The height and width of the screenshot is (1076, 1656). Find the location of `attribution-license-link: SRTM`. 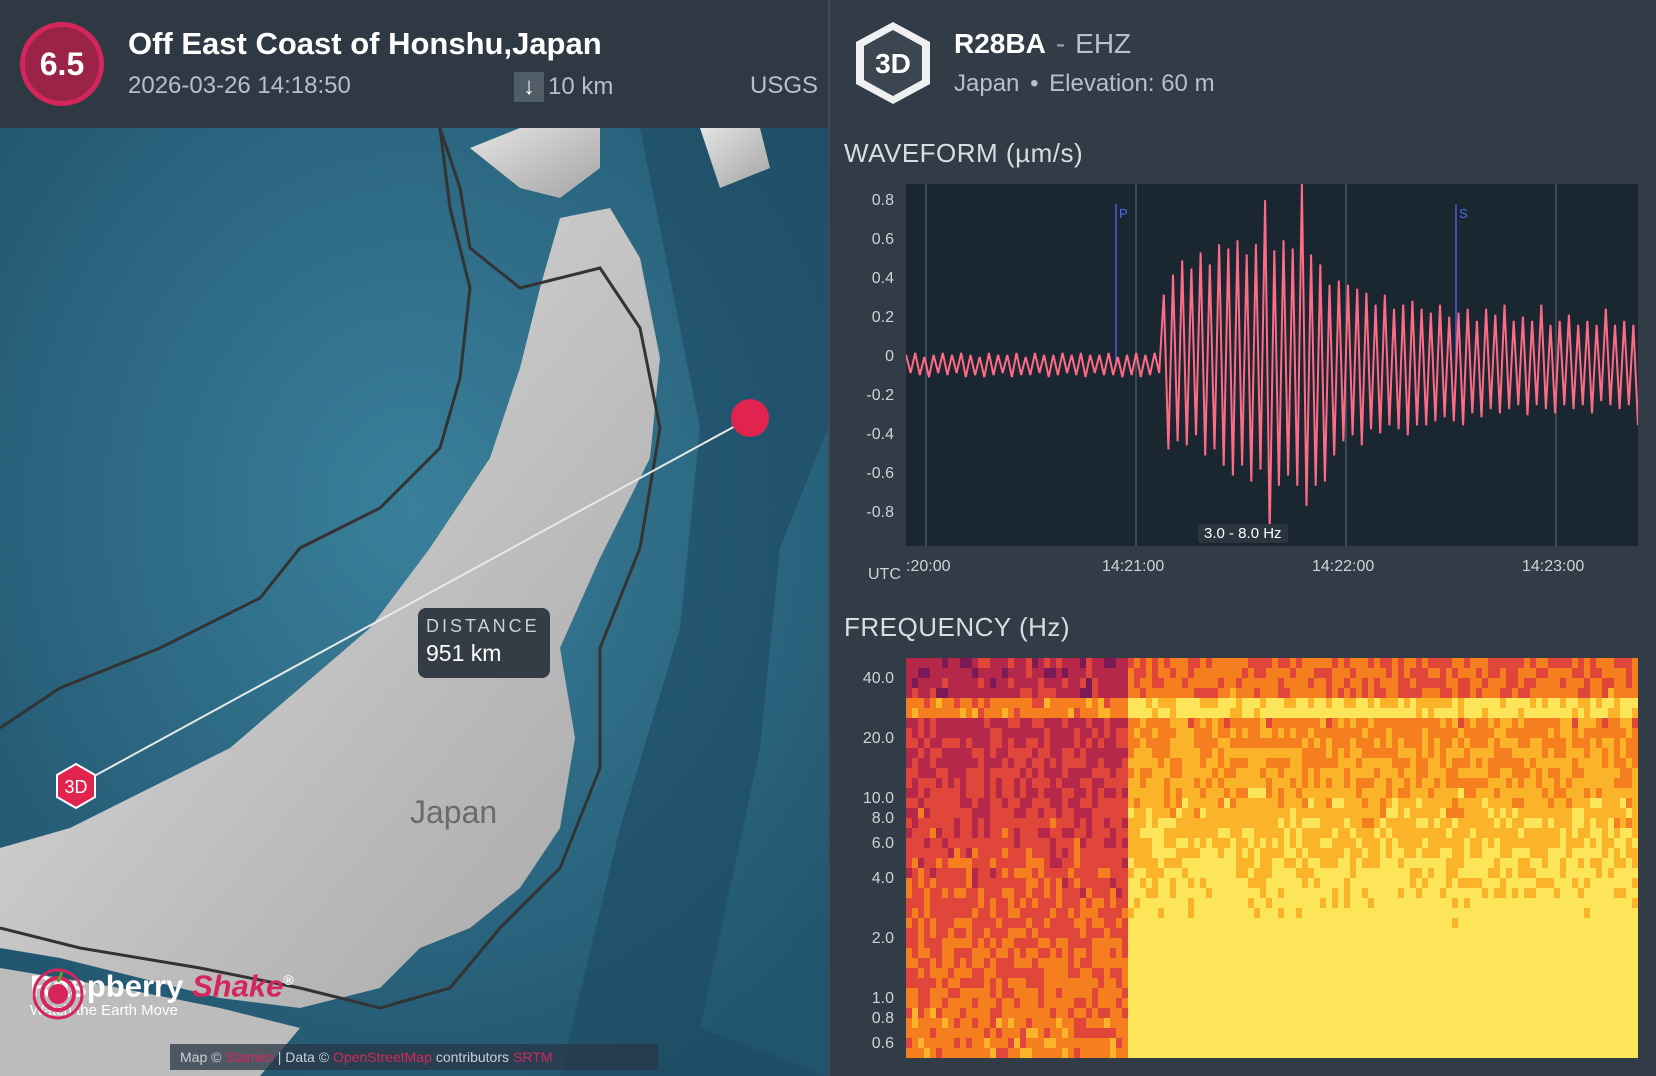

attribution-license-link: SRTM is located at coordinates (533, 1057).